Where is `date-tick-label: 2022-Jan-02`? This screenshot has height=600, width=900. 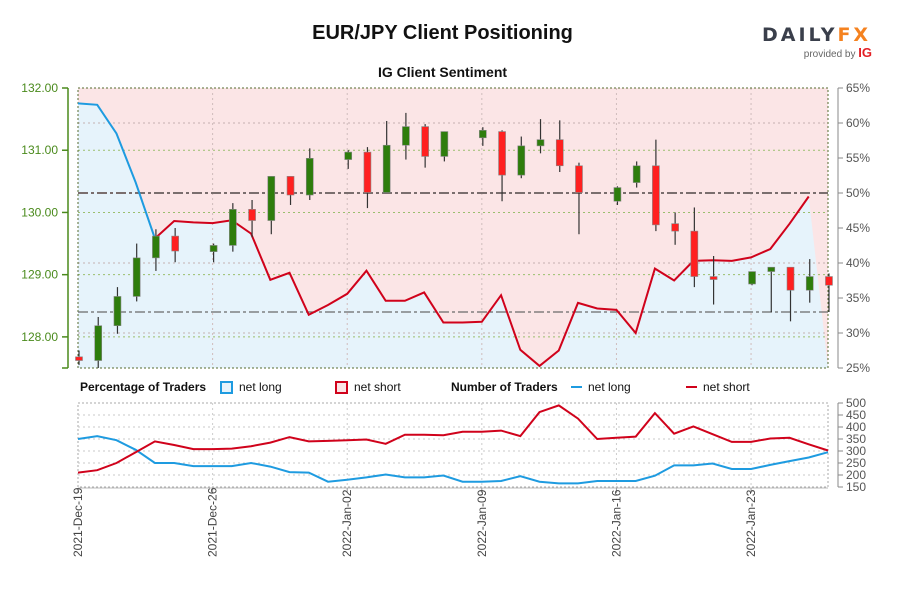
date-tick-label: 2022-Jan-02 is located at coordinates (347, 523).